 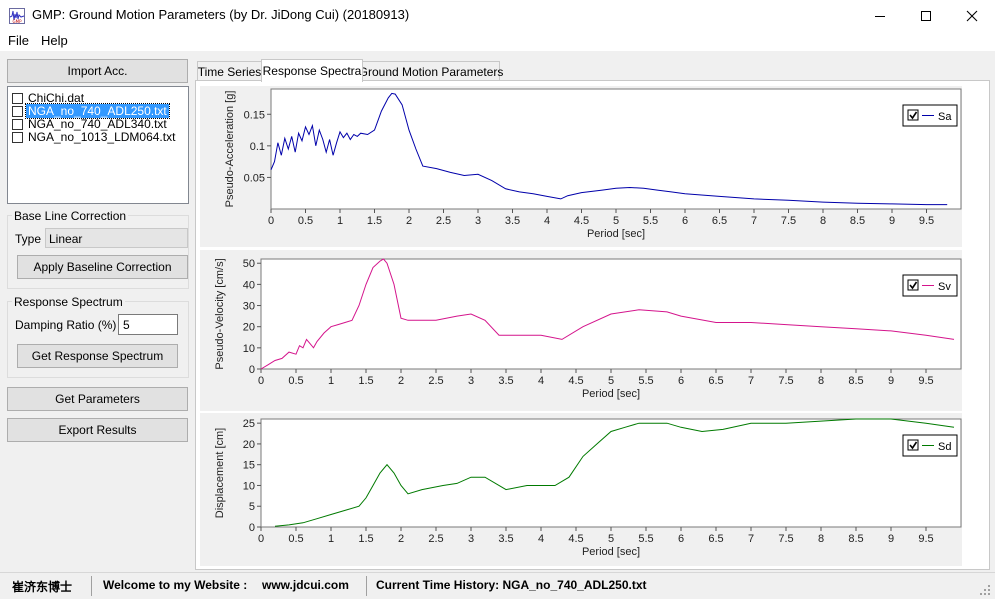 What do you see at coordinates (18, 40) in the screenshot?
I see `menu-file: File` at bounding box center [18, 40].